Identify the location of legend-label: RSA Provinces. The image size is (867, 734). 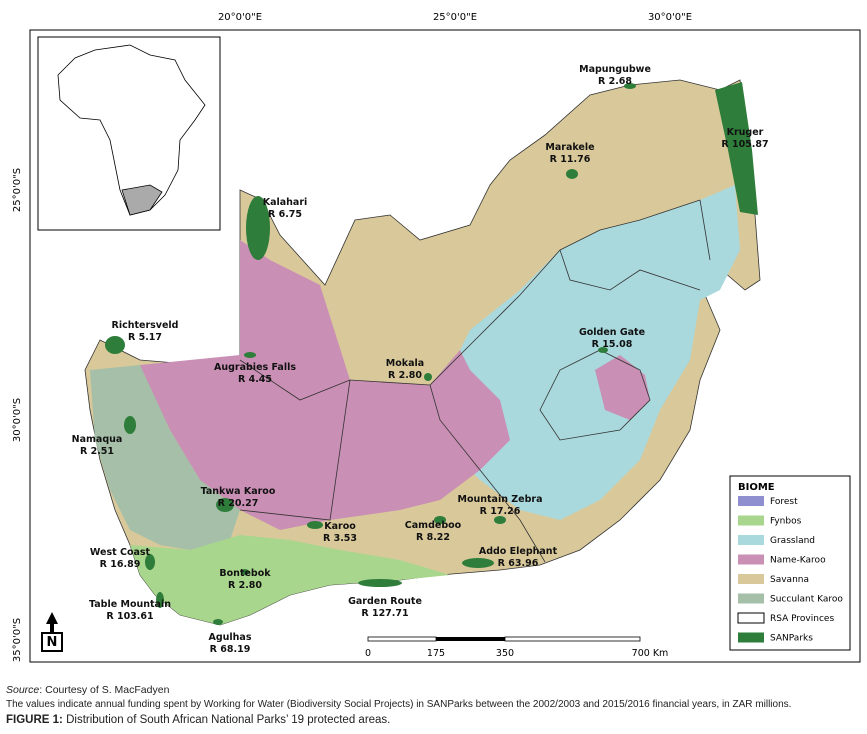
(802, 619).